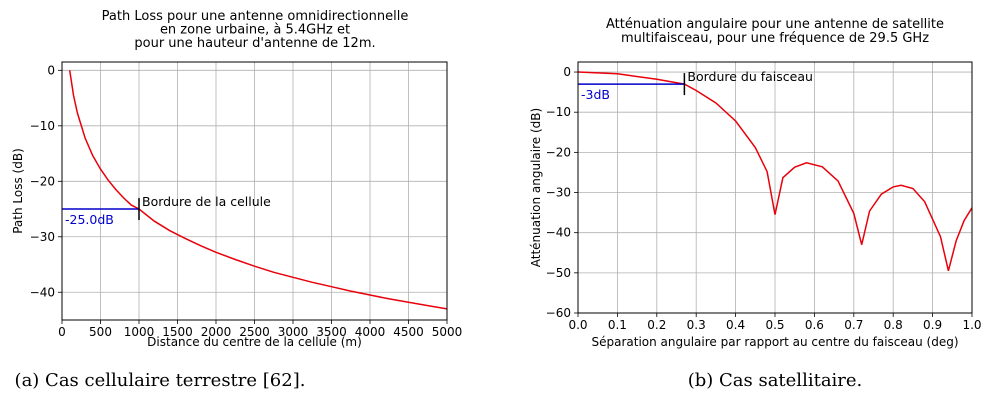 This screenshot has width=984, height=397. What do you see at coordinates (447, 332) in the screenshot?
I see `x-tick-label: 5000` at bounding box center [447, 332].